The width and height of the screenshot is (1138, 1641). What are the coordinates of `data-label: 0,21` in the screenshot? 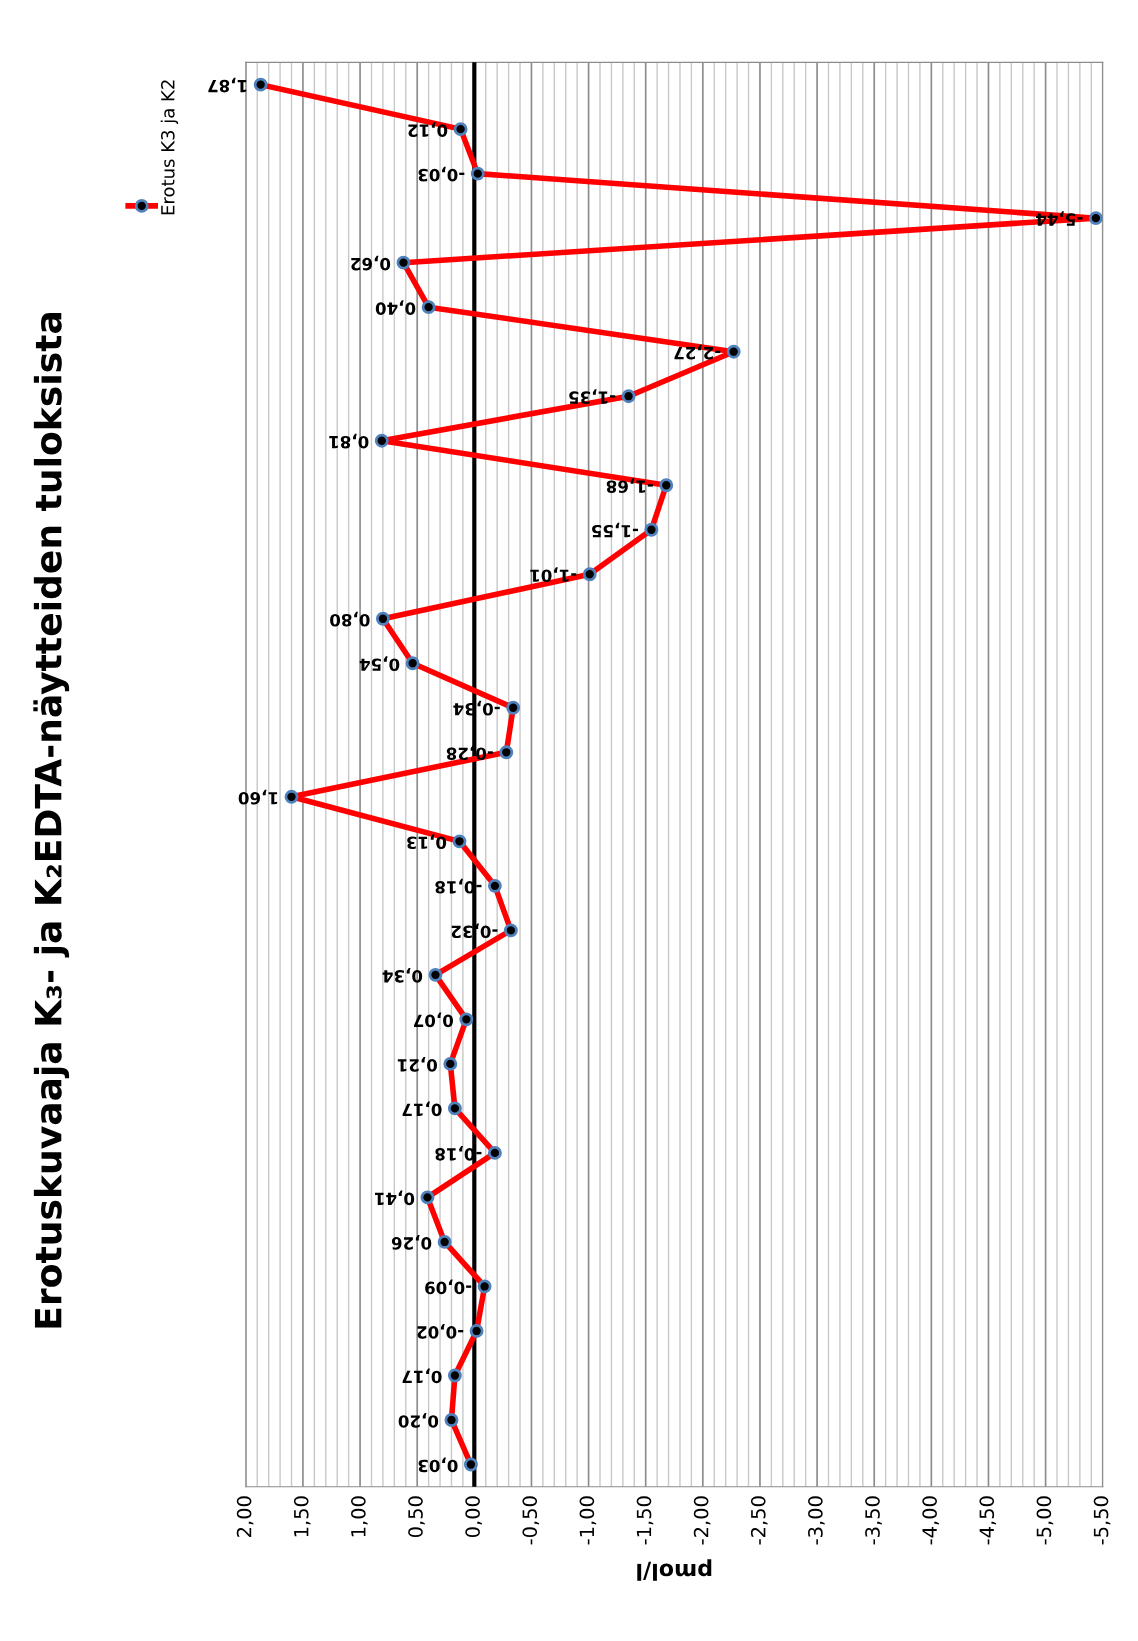 It's located at (417, 1064).